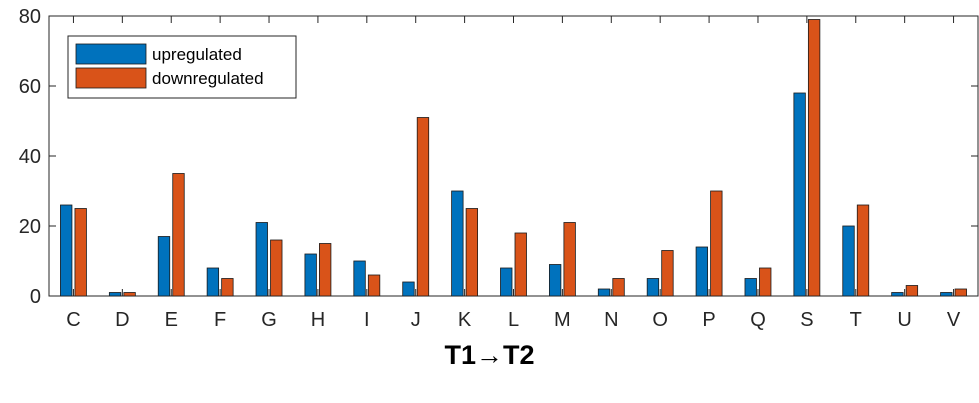 Image resolution: width=979 pixels, height=403 pixels. What do you see at coordinates (555, 280) in the screenshot?
I see `bar-upregulated-M` at bounding box center [555, 280].